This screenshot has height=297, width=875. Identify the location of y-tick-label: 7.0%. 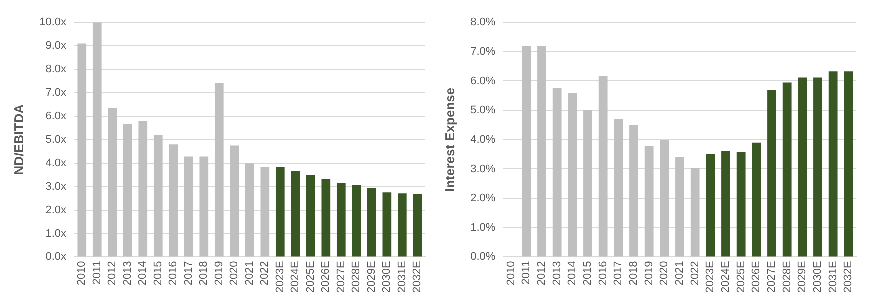
(483, 52).